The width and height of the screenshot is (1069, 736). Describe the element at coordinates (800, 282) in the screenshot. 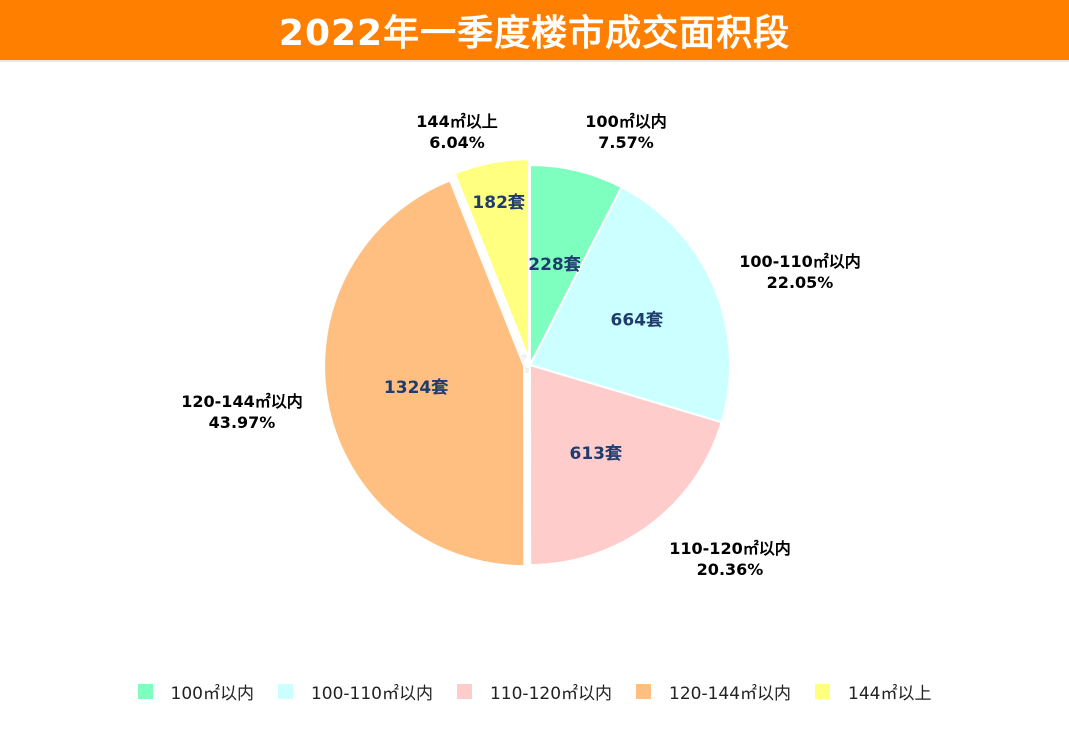

I see `slice-percent-label: 22.05%` at that location.